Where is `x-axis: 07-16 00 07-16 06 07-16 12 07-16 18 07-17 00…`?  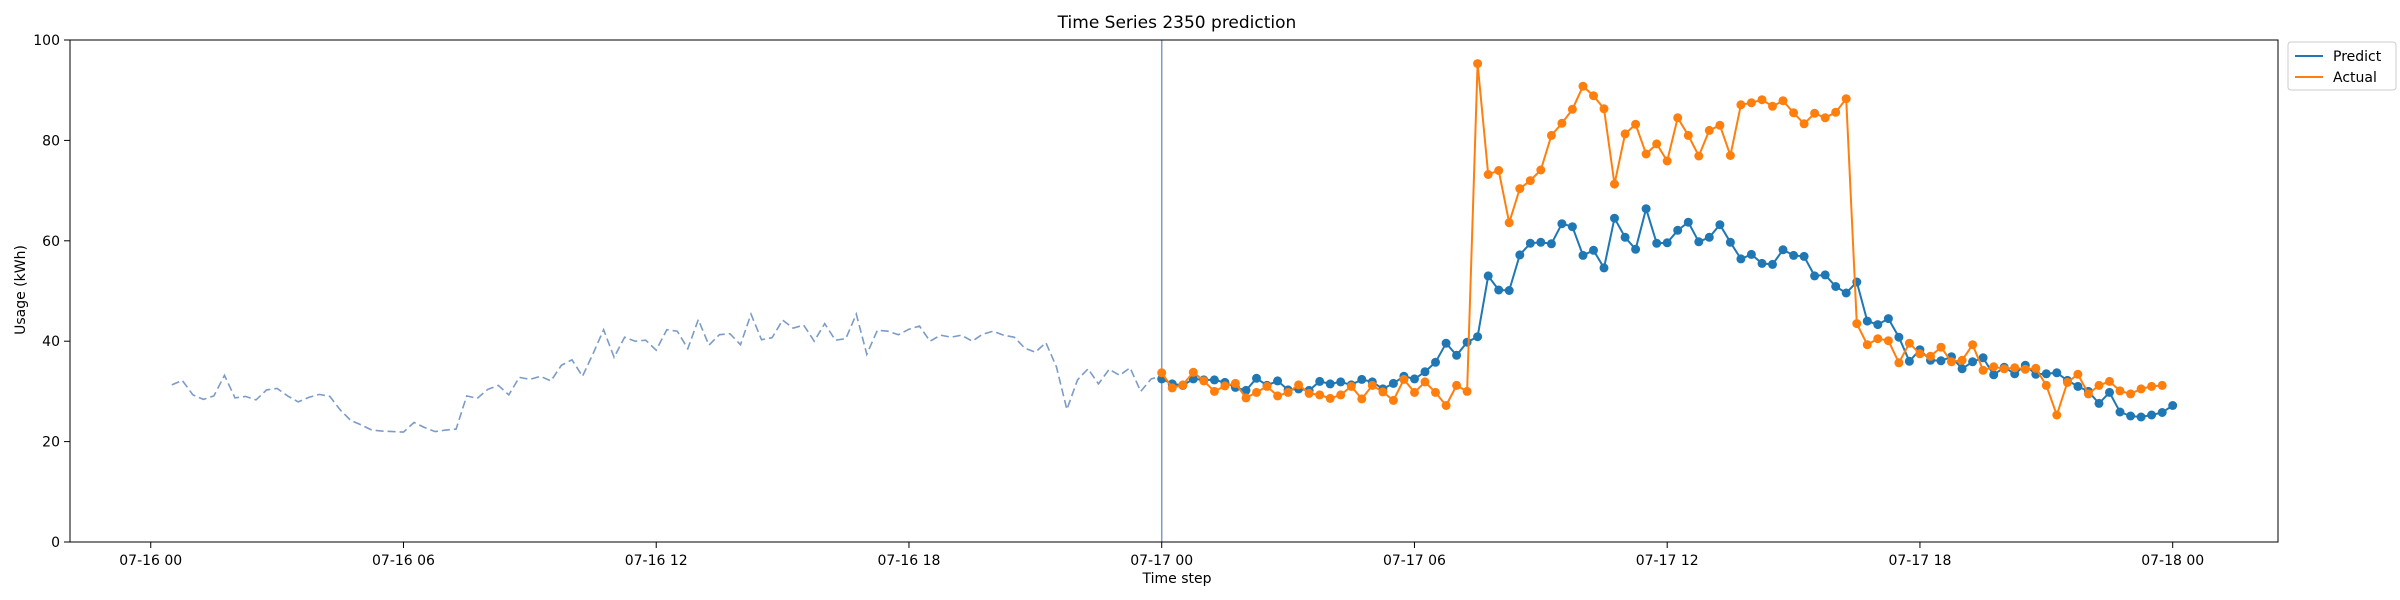
x-axis: 07-16 00 07-16 06 07-16 12 07-16 18 07-17 00… is located at coordinates (1161, 555).